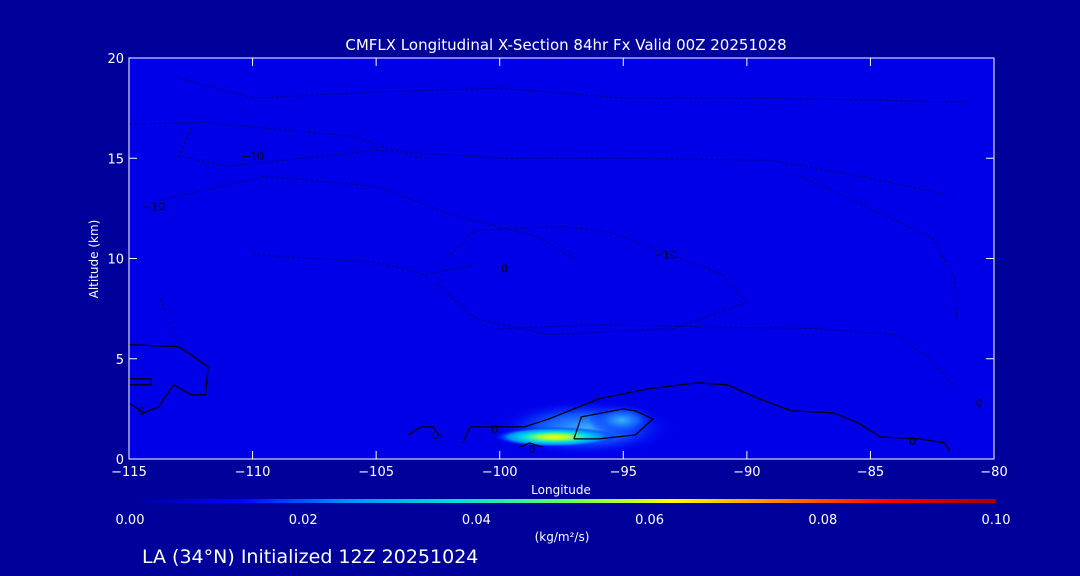  Describe the element at coordinates (120, 360) in the screenshot. I see `y-tick-label: 5` at that location.